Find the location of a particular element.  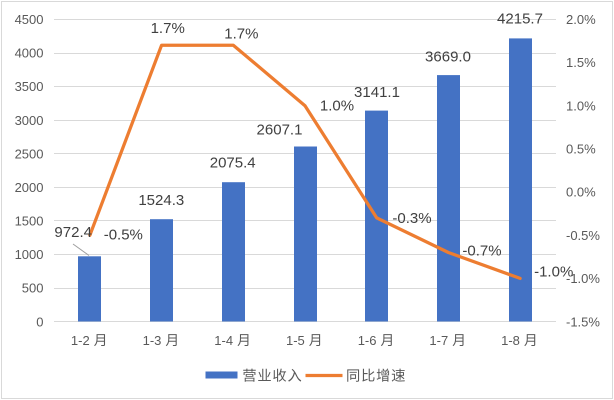

svg-text: 3141.1 is located at coordinates (377, 92).